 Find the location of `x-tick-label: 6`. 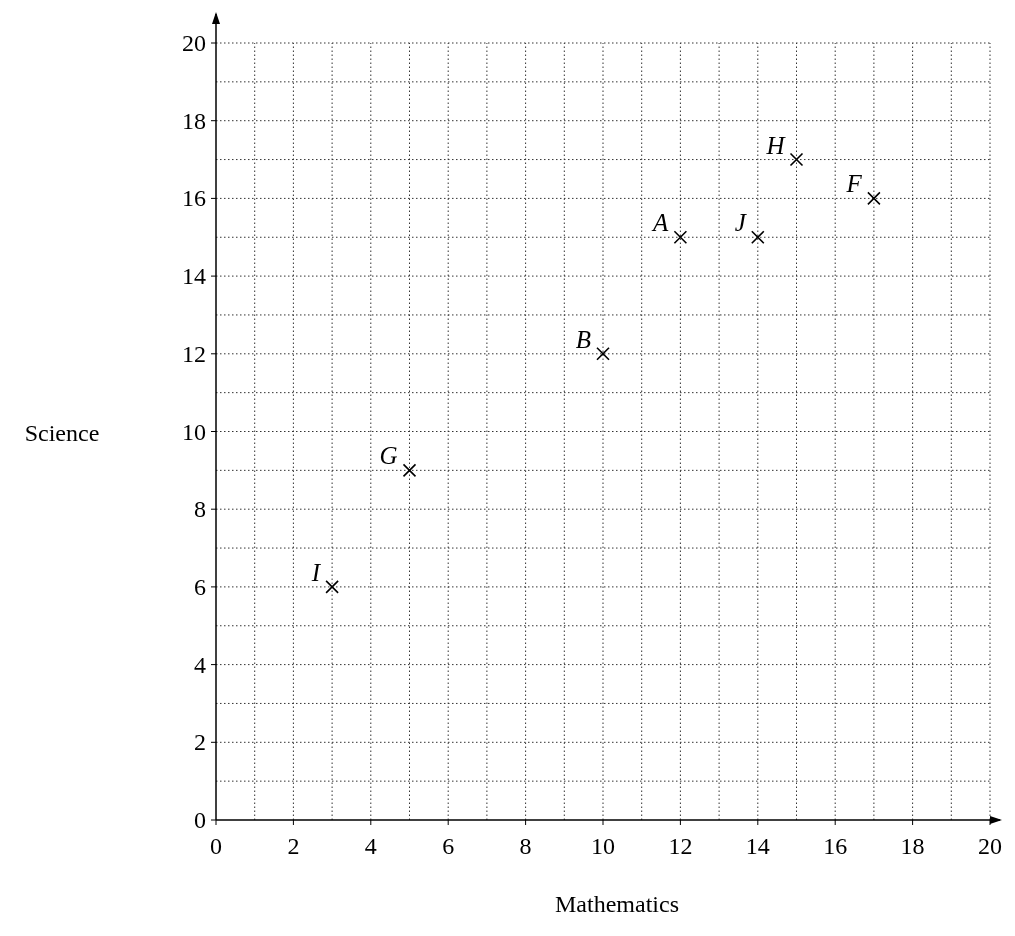

x-tick-label: 6 is located at coordinates (448, 846).